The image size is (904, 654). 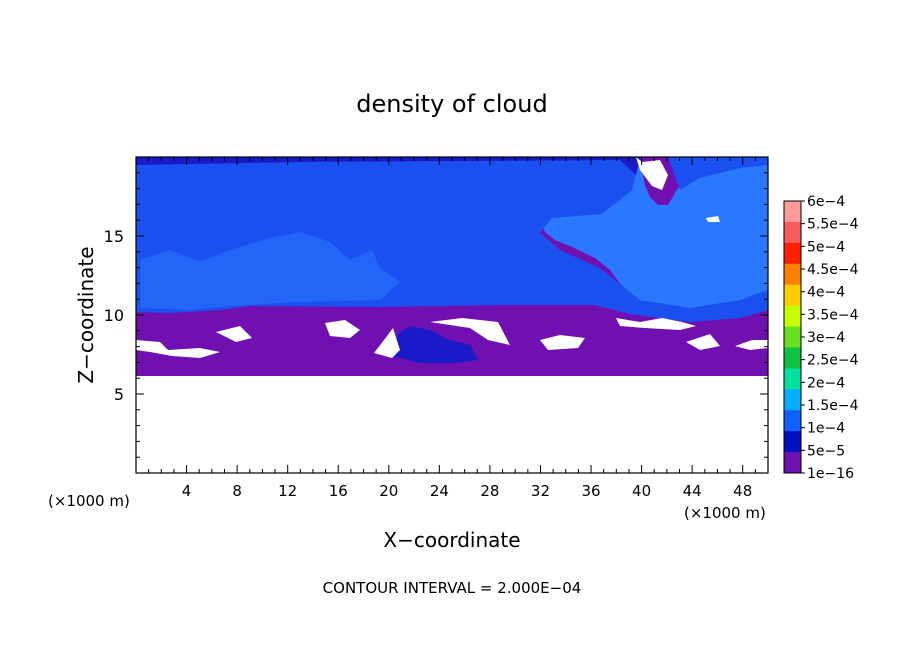 I want to click on x-tick-label: 40, so click(x=641, y=491).